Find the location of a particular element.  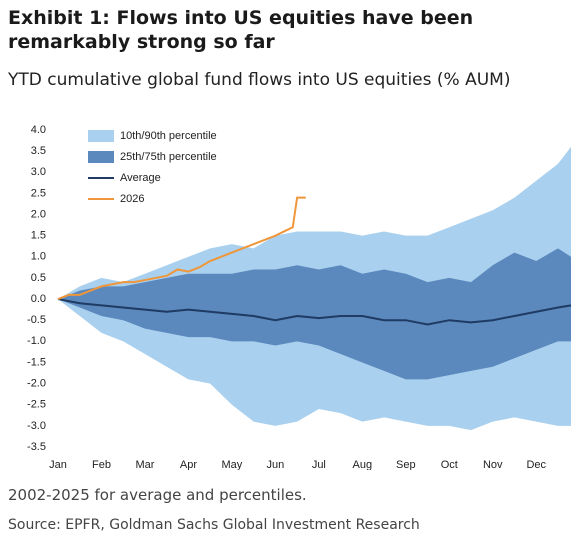

y-tick-label: -3.0 is located at coordinates (36, 426).